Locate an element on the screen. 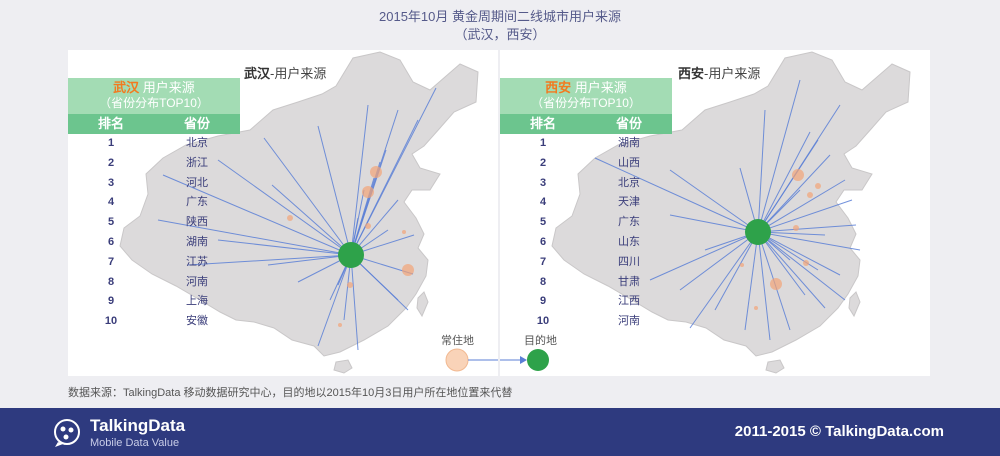 The width and height of the screenshot is (1000, 456). table-title-city: 西安 is located at coordinates (558, 87).